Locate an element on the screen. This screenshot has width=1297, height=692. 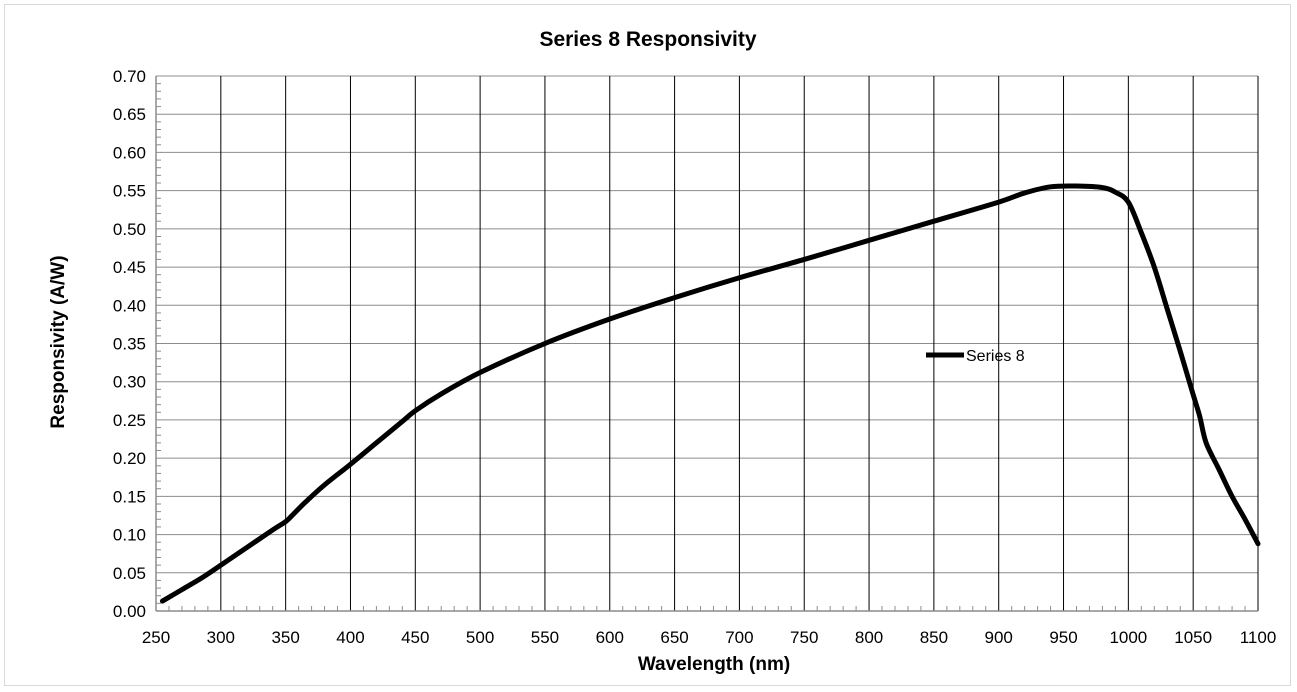
y-tick-label: 0.65 is located at coordinates (129, 114).